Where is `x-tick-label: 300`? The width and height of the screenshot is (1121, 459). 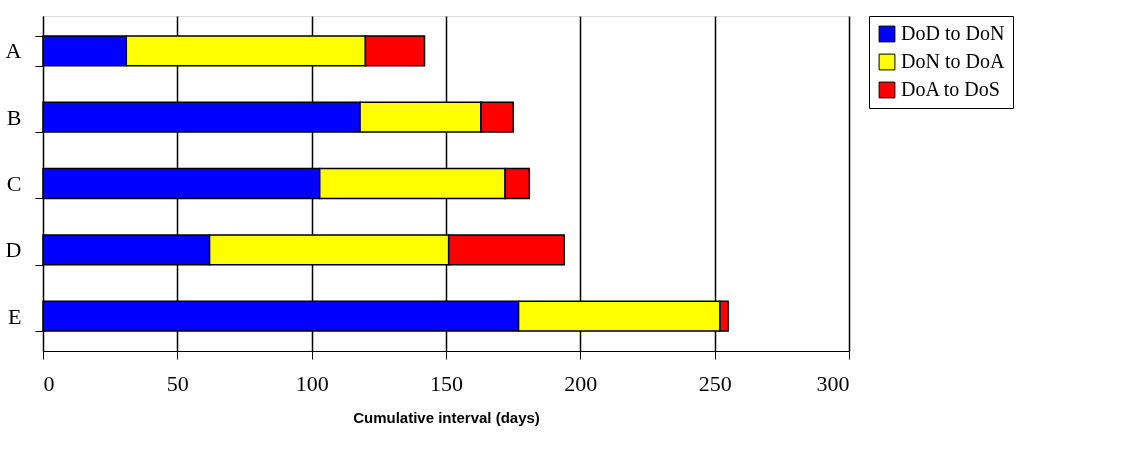
x-tick-label: 300 is located at coordinates (833, 383).